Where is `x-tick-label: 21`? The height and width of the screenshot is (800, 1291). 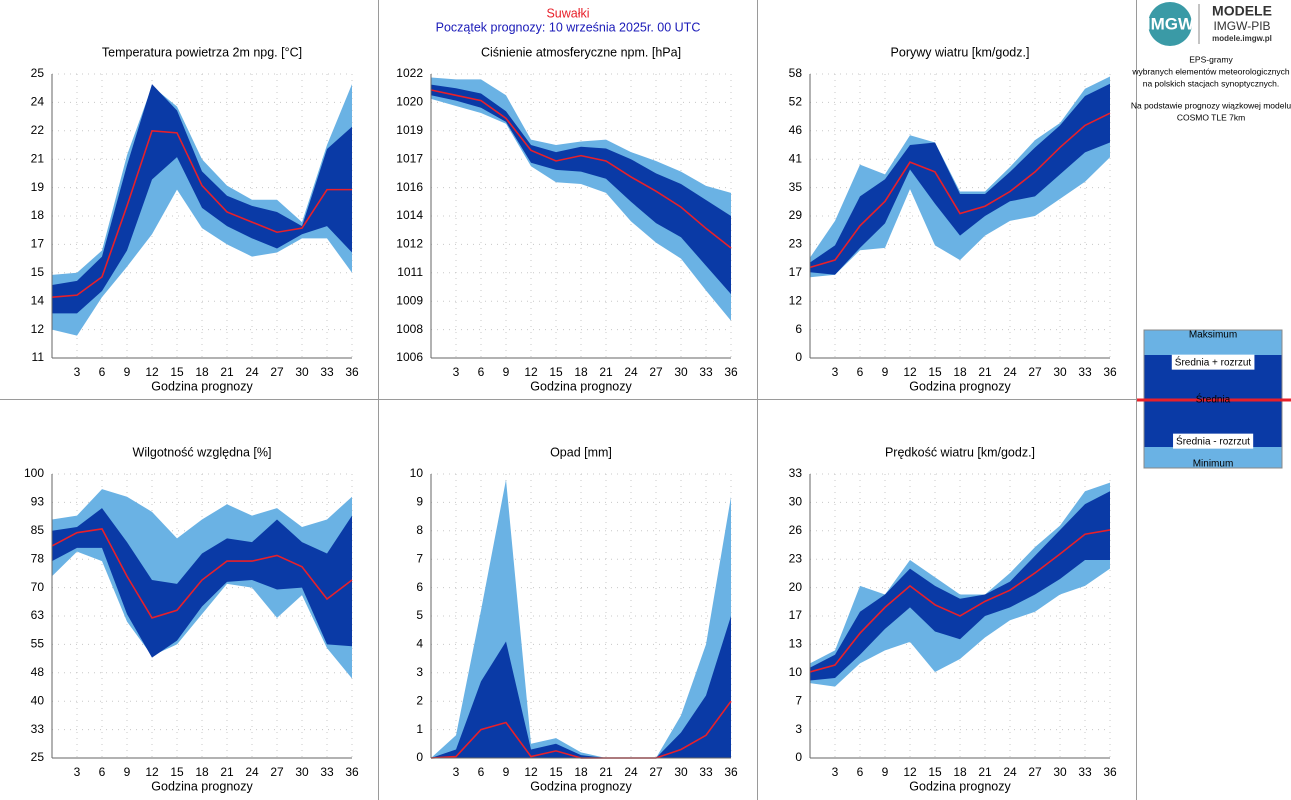 x-tick-label: 21 is located at coordinates (606, 772).